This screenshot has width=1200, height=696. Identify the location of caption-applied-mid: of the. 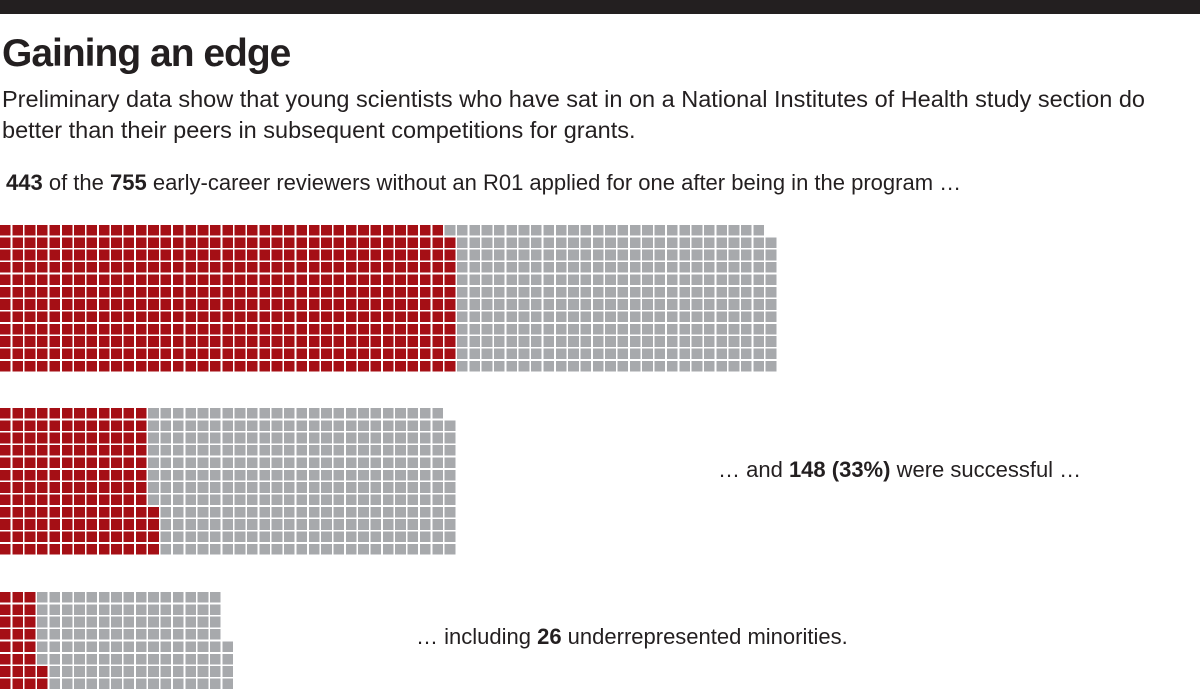
(76, 182).